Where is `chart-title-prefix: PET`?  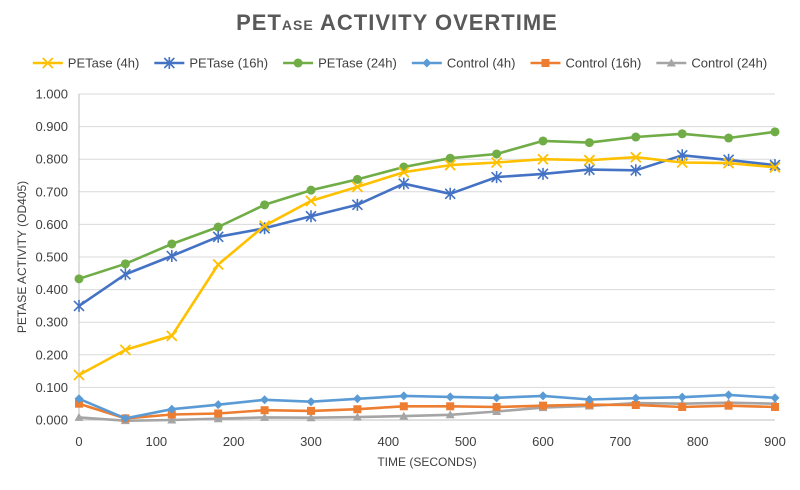
chart-title-prefix: PET is located at coordinates (259, 22).